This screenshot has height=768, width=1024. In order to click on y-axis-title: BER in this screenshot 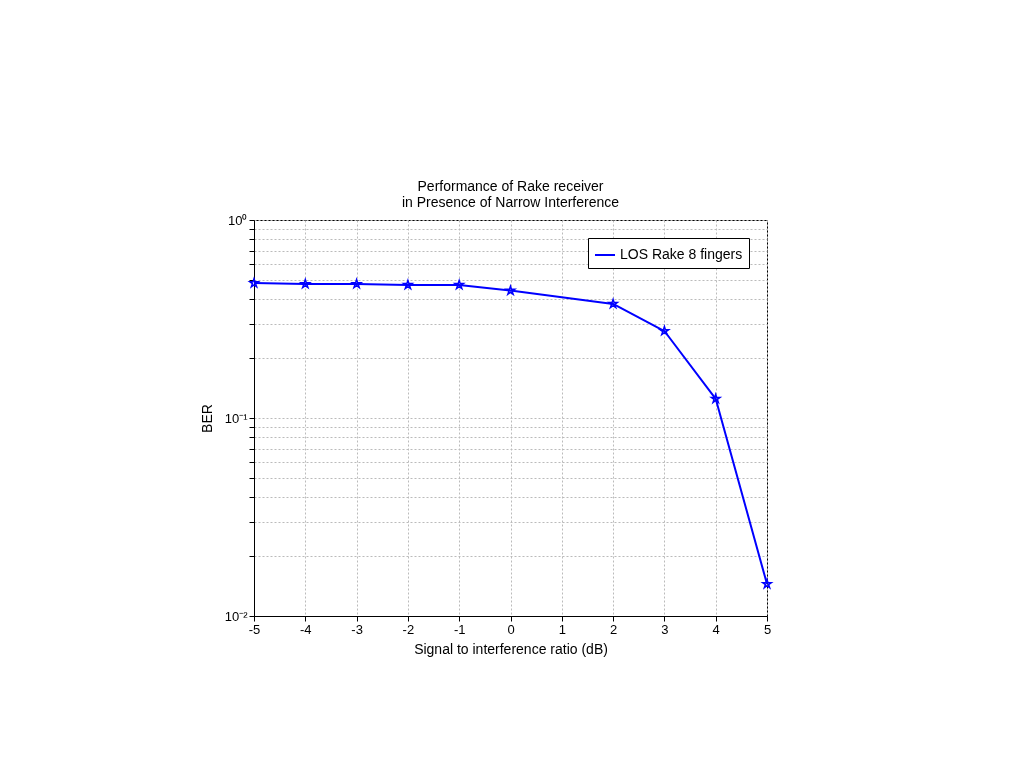, I will do `click(206, 418)`.